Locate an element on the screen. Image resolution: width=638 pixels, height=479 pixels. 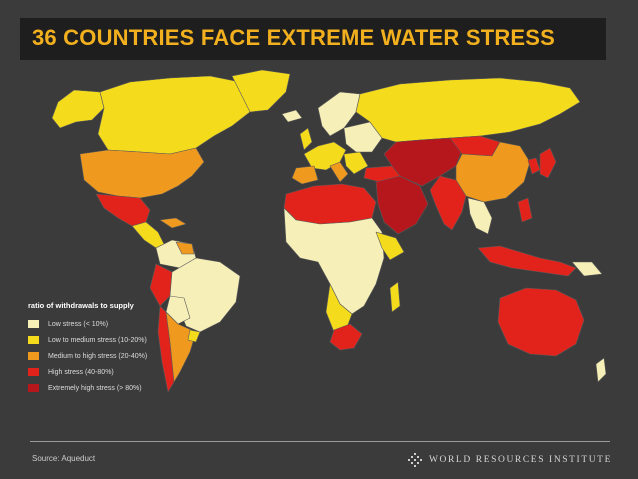
region-indonesia is located at coordinates (527, 261).